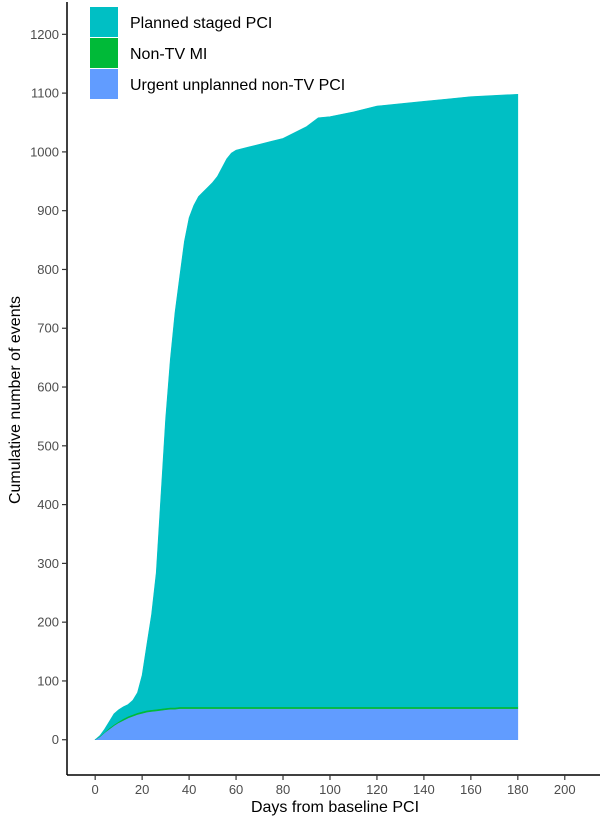  Describe the element at coordinates (48, 328) in the screenshot. I see `y-tick-label: 700` at that location.